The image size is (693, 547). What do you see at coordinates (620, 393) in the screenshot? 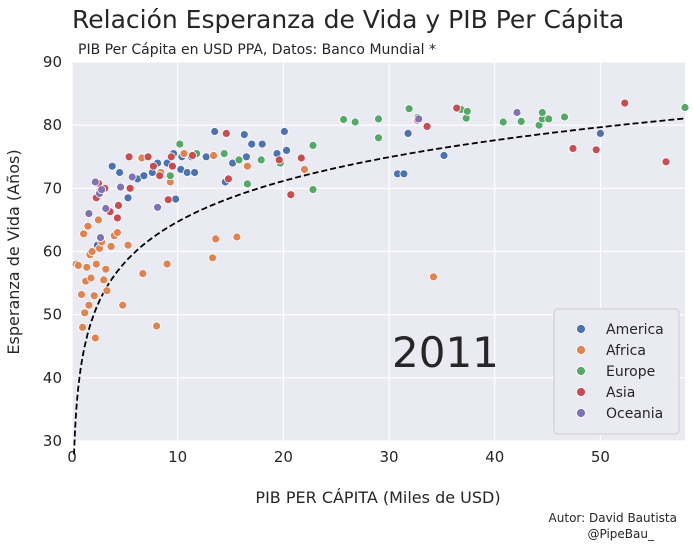
I see `legend-label-asia: Asia` at bounding box center [620, 393].